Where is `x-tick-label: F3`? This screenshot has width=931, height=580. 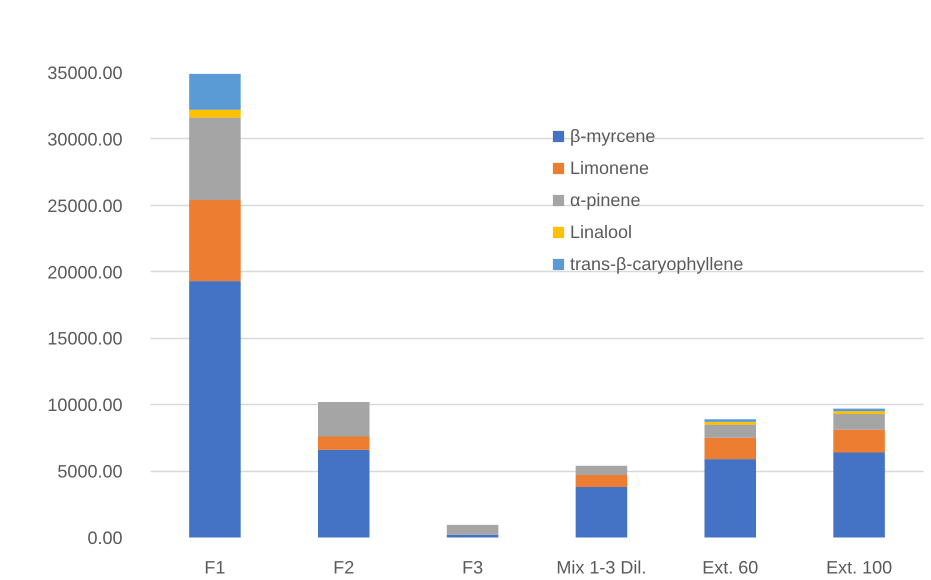 x-tick-label: F3 is located at coordinates (473, 568).